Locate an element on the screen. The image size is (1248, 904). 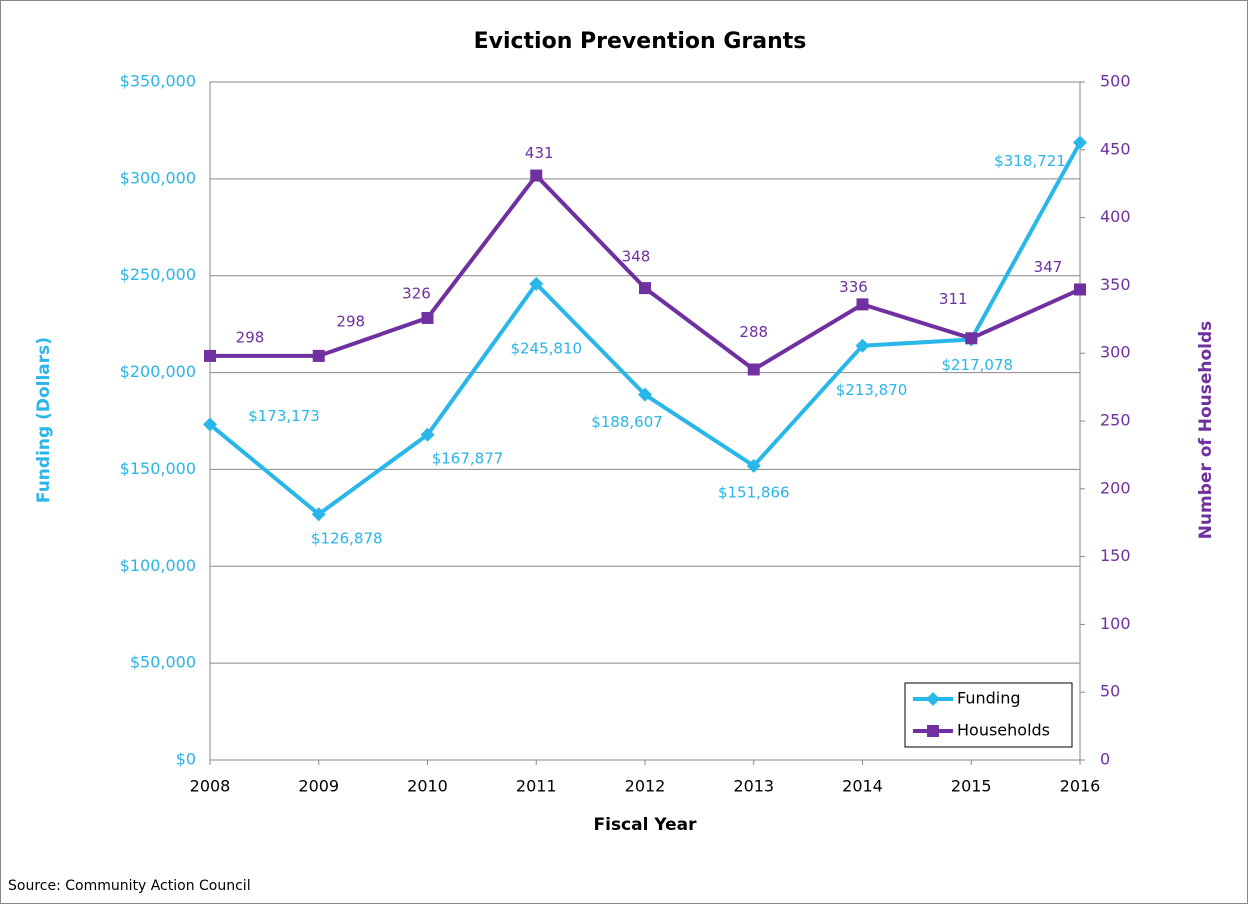
data-label: 288 is located at coordinates (753, 332).